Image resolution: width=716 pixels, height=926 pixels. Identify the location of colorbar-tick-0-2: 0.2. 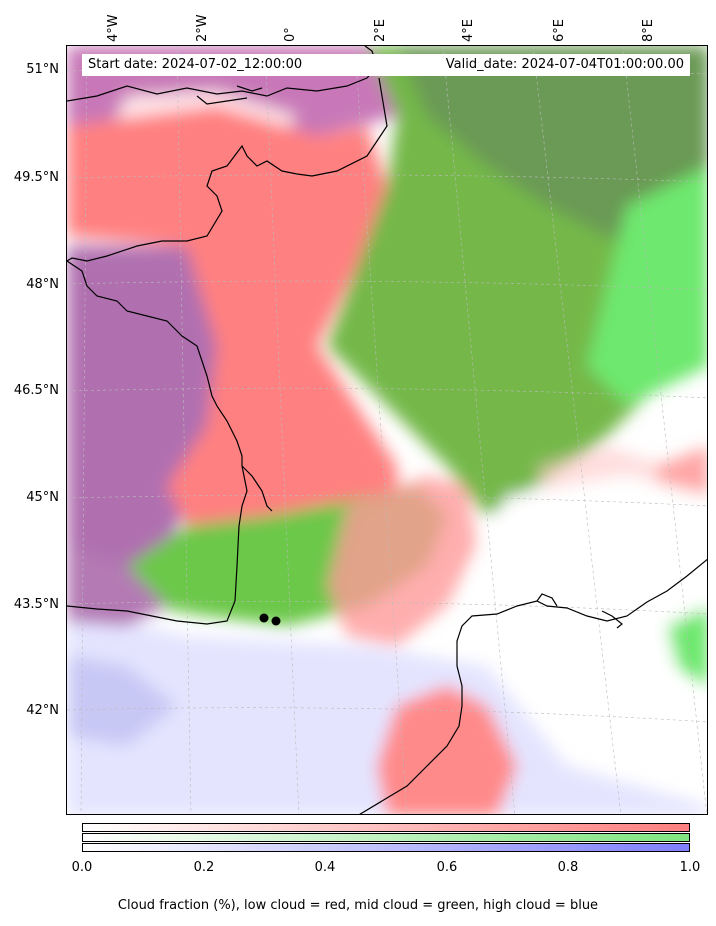
(204, 867).